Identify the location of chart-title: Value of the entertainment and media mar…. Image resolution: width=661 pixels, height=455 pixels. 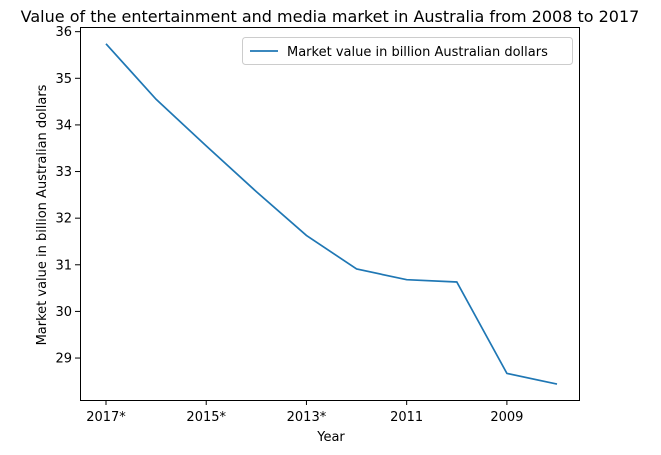
(330, 16).